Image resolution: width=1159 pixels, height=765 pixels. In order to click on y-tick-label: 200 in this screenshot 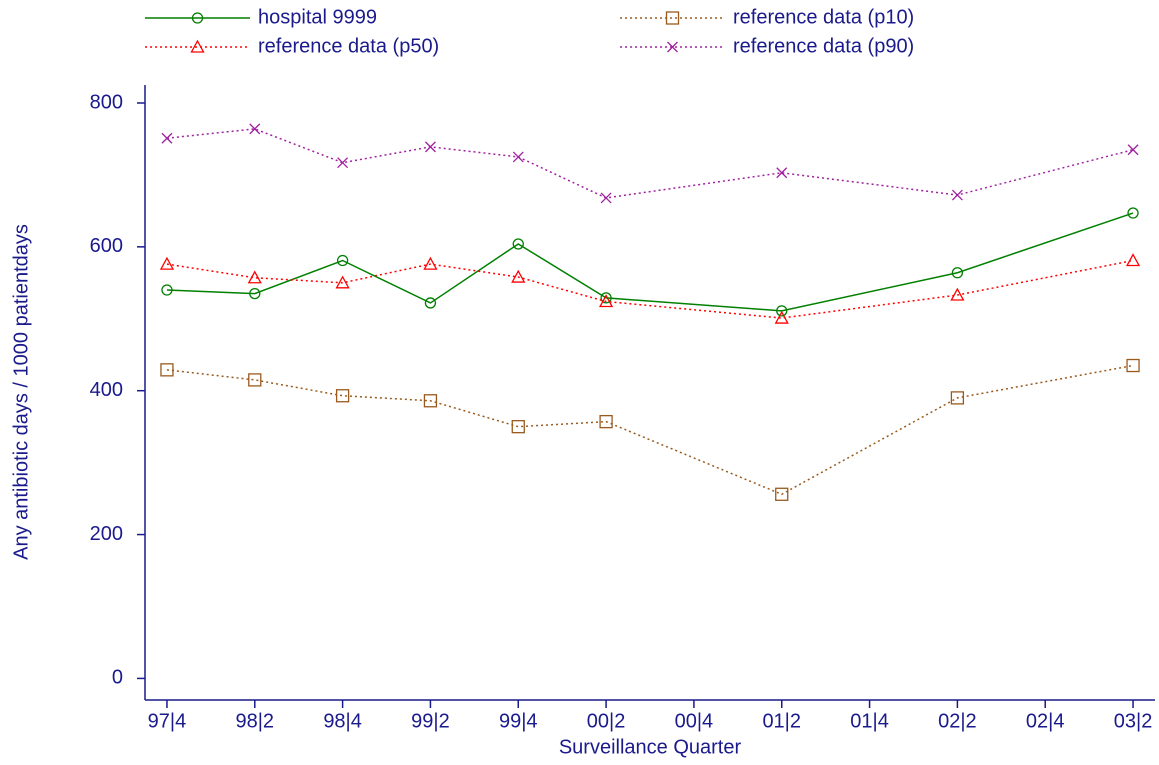, I will do `click(106, 534)`.